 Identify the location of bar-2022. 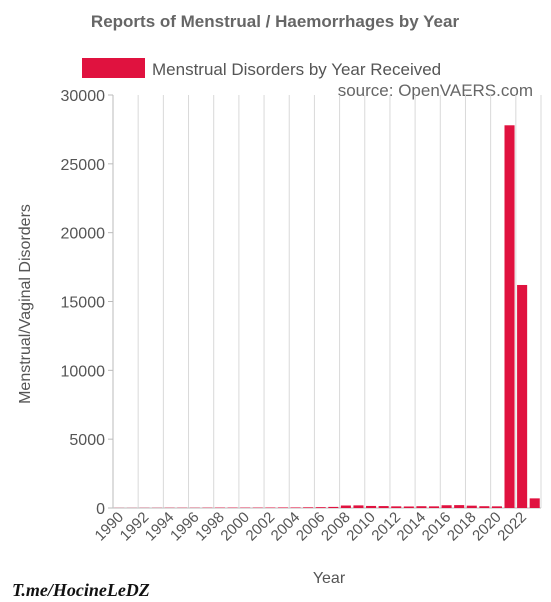
(522, 396).